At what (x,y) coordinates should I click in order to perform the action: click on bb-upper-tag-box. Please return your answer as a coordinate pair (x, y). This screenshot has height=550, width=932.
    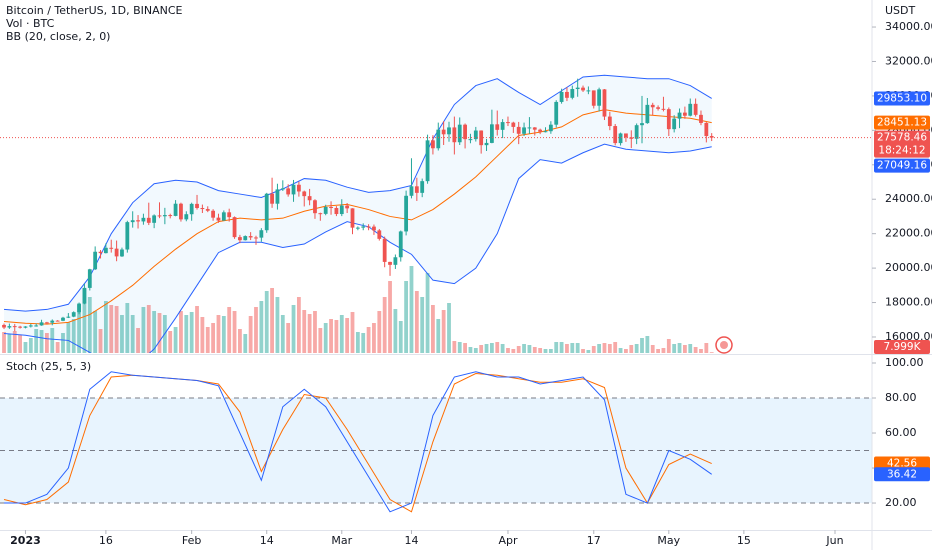
    Looking at the image, I should click on (902, 98).